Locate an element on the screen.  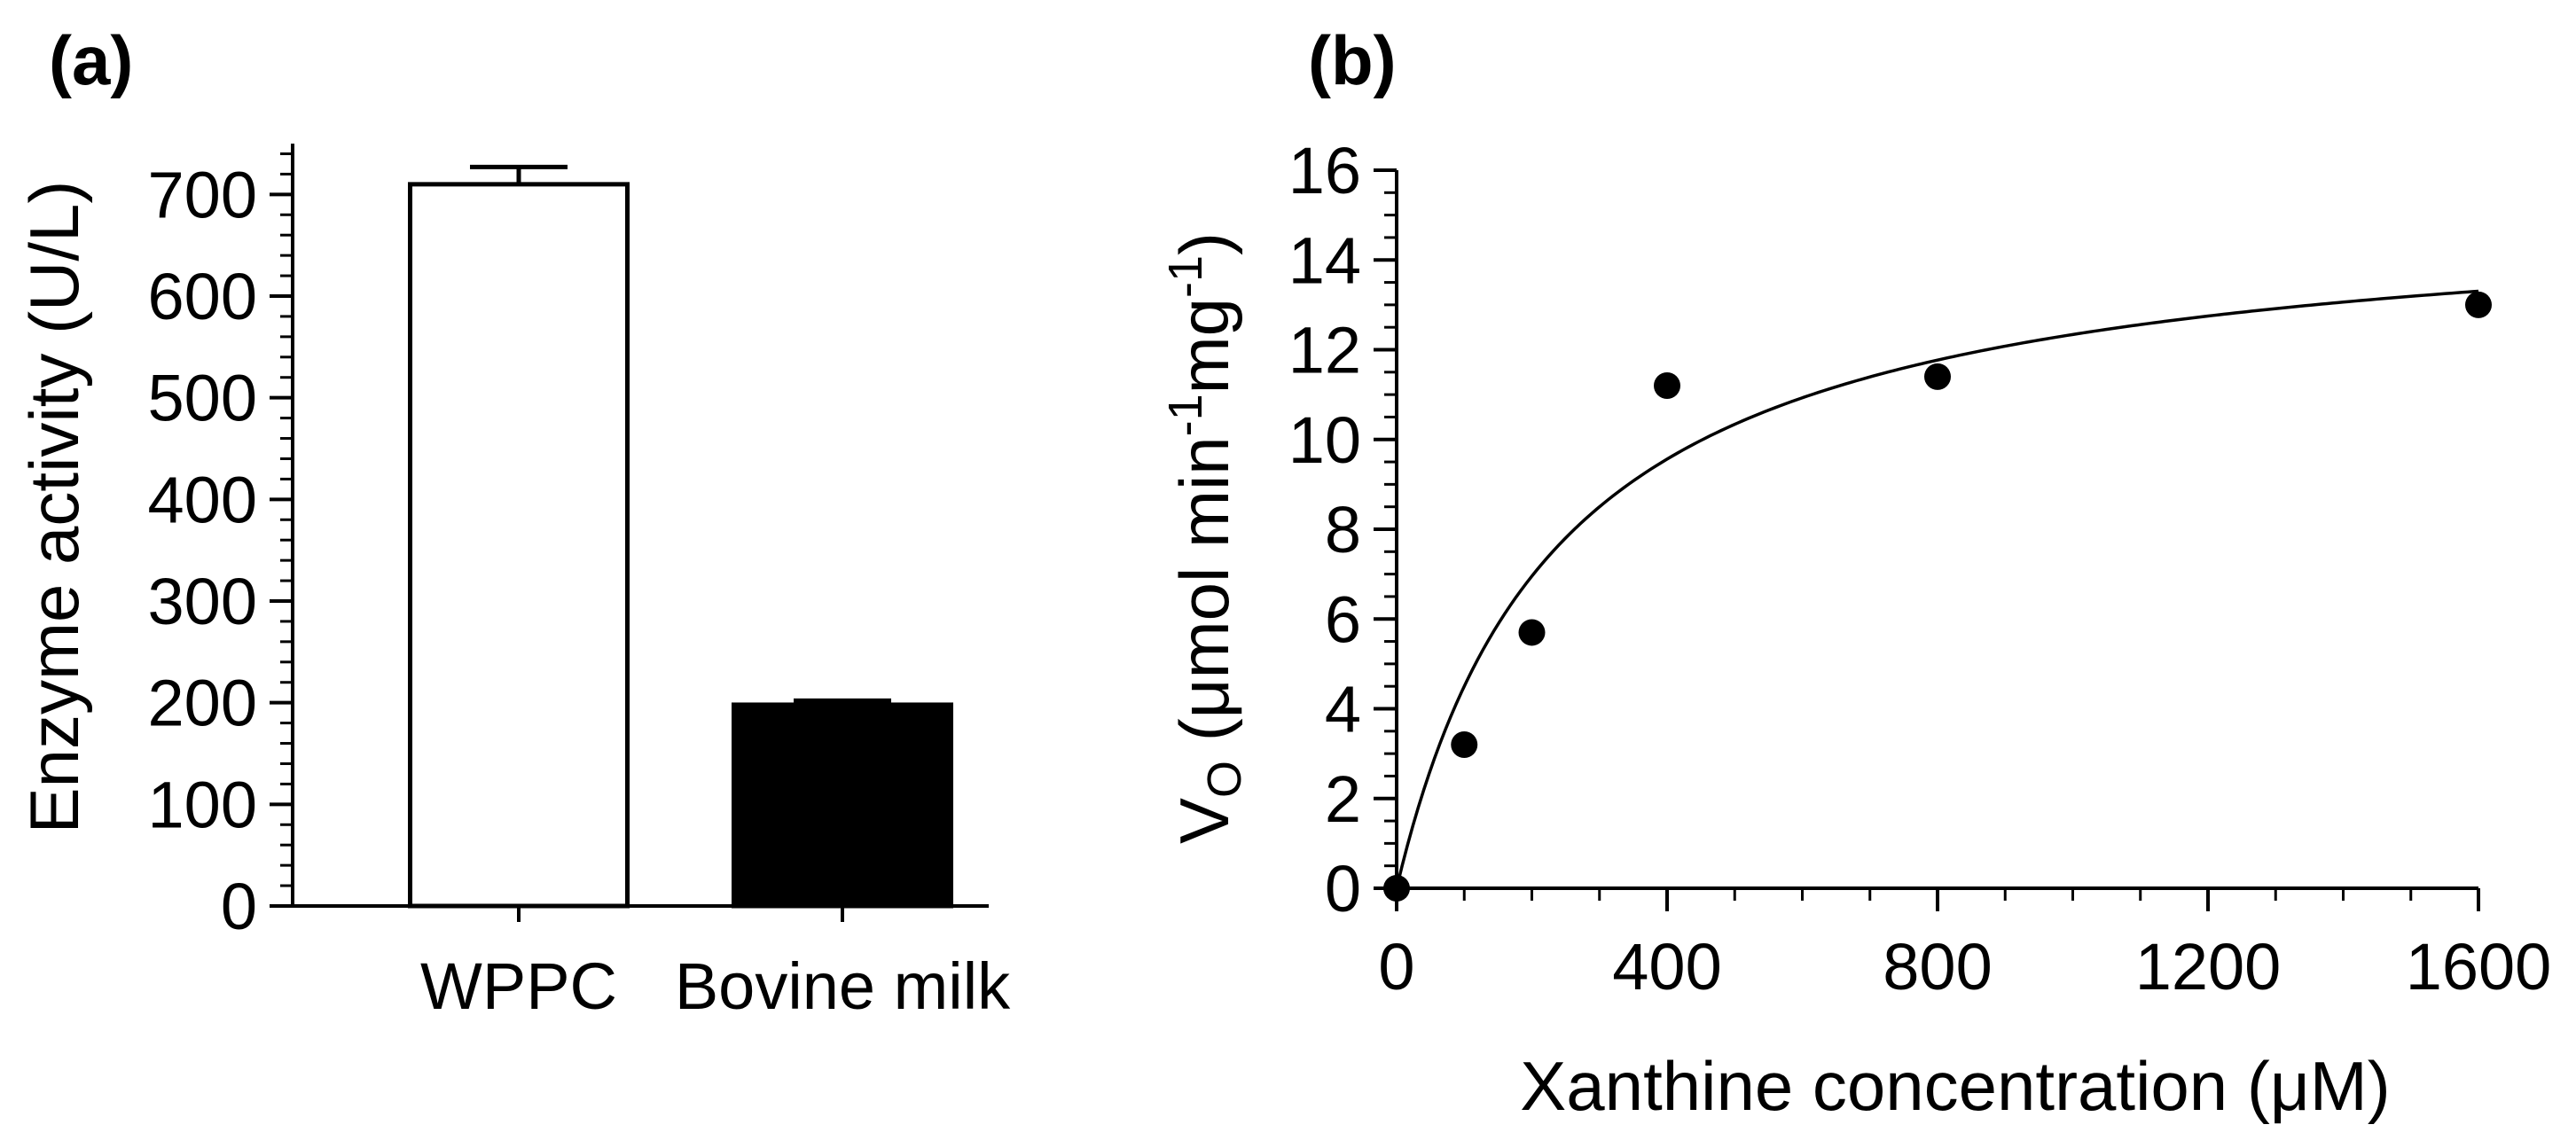
y-tick-label: 400 is located at coordinates (202, 499).